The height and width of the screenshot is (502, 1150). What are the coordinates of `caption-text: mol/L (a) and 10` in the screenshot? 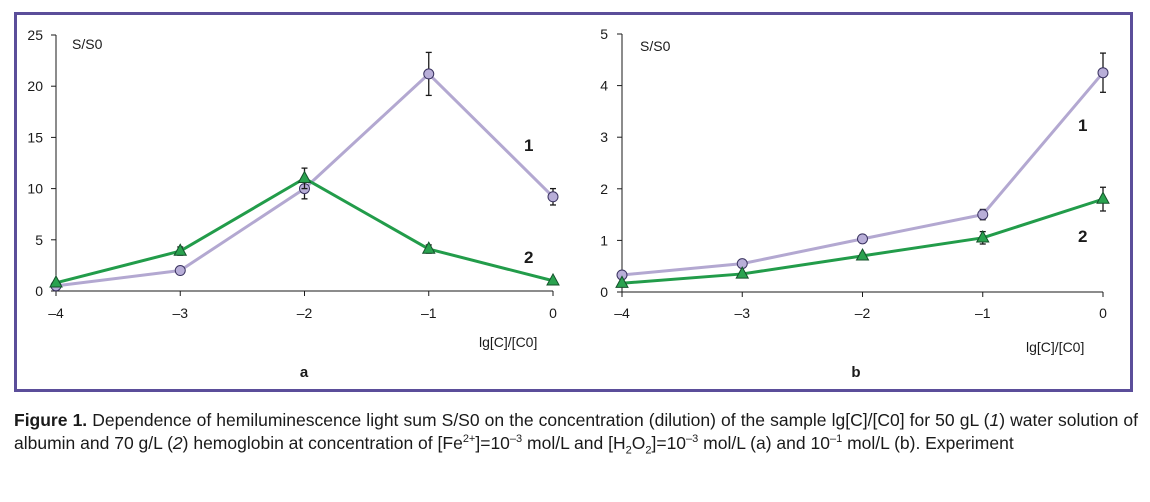 It's located at (764, 443).